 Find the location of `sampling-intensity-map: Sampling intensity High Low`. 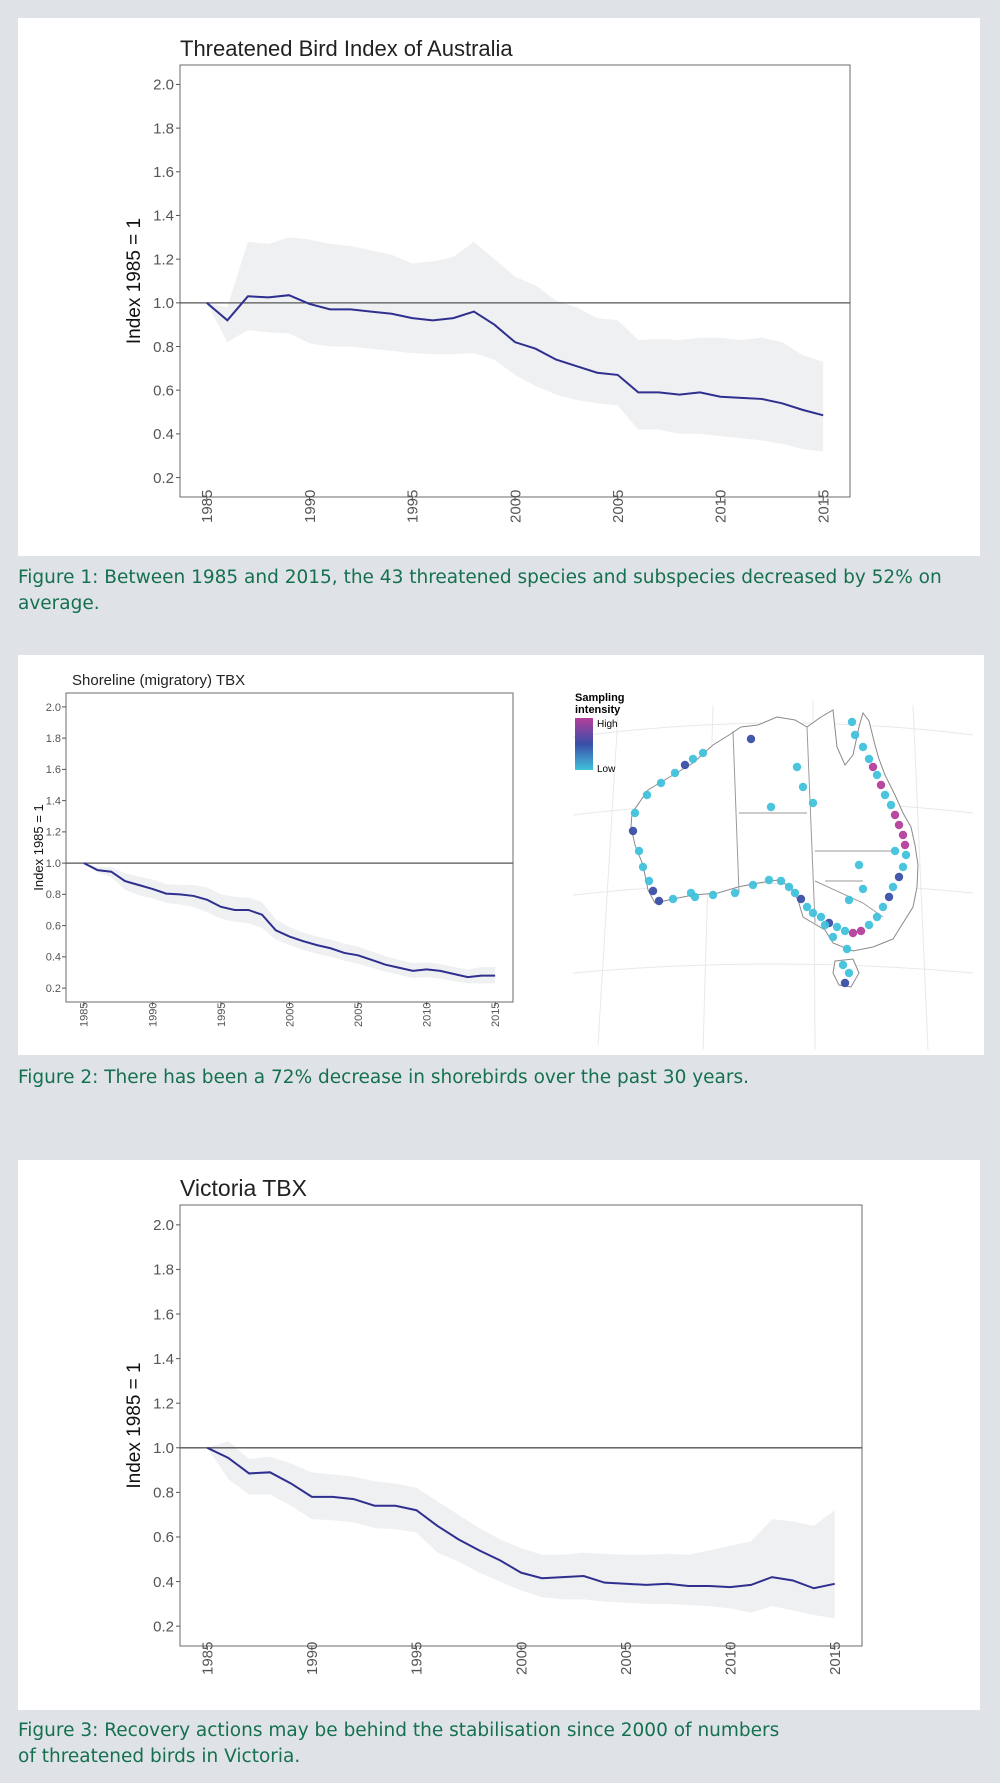

sampling-intensity-map: Sampling intensity High Low is located at coordinates (773, 871).